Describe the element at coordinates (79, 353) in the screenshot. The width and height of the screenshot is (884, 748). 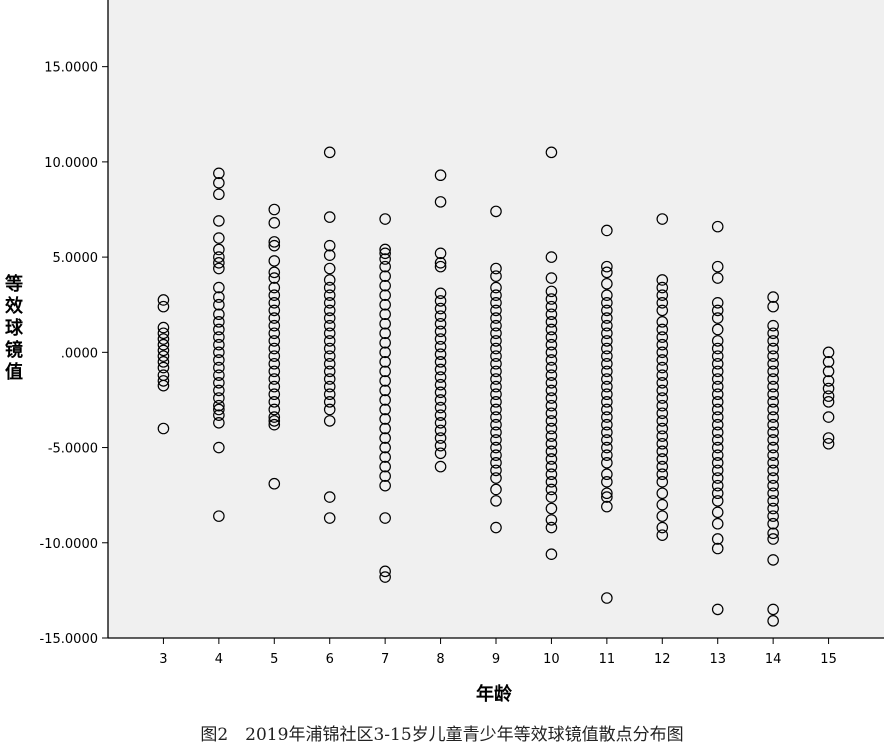
I see `y-tick-label: .0000` at that location.